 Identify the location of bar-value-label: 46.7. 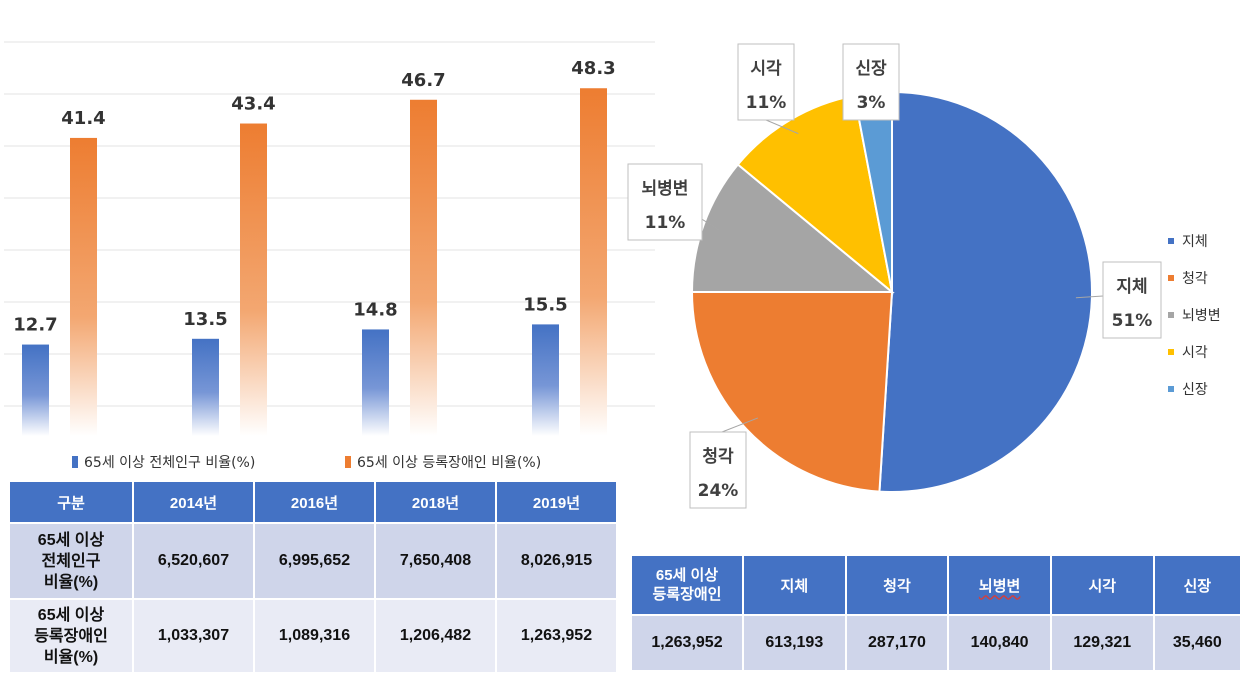
(423, 80).